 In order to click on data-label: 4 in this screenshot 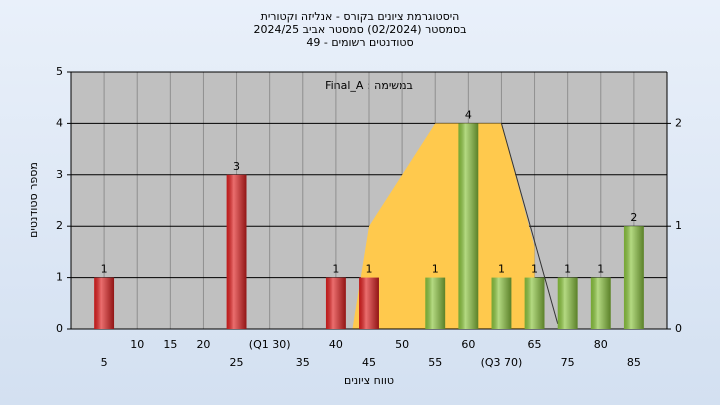, I will do `click(468, 114)`.